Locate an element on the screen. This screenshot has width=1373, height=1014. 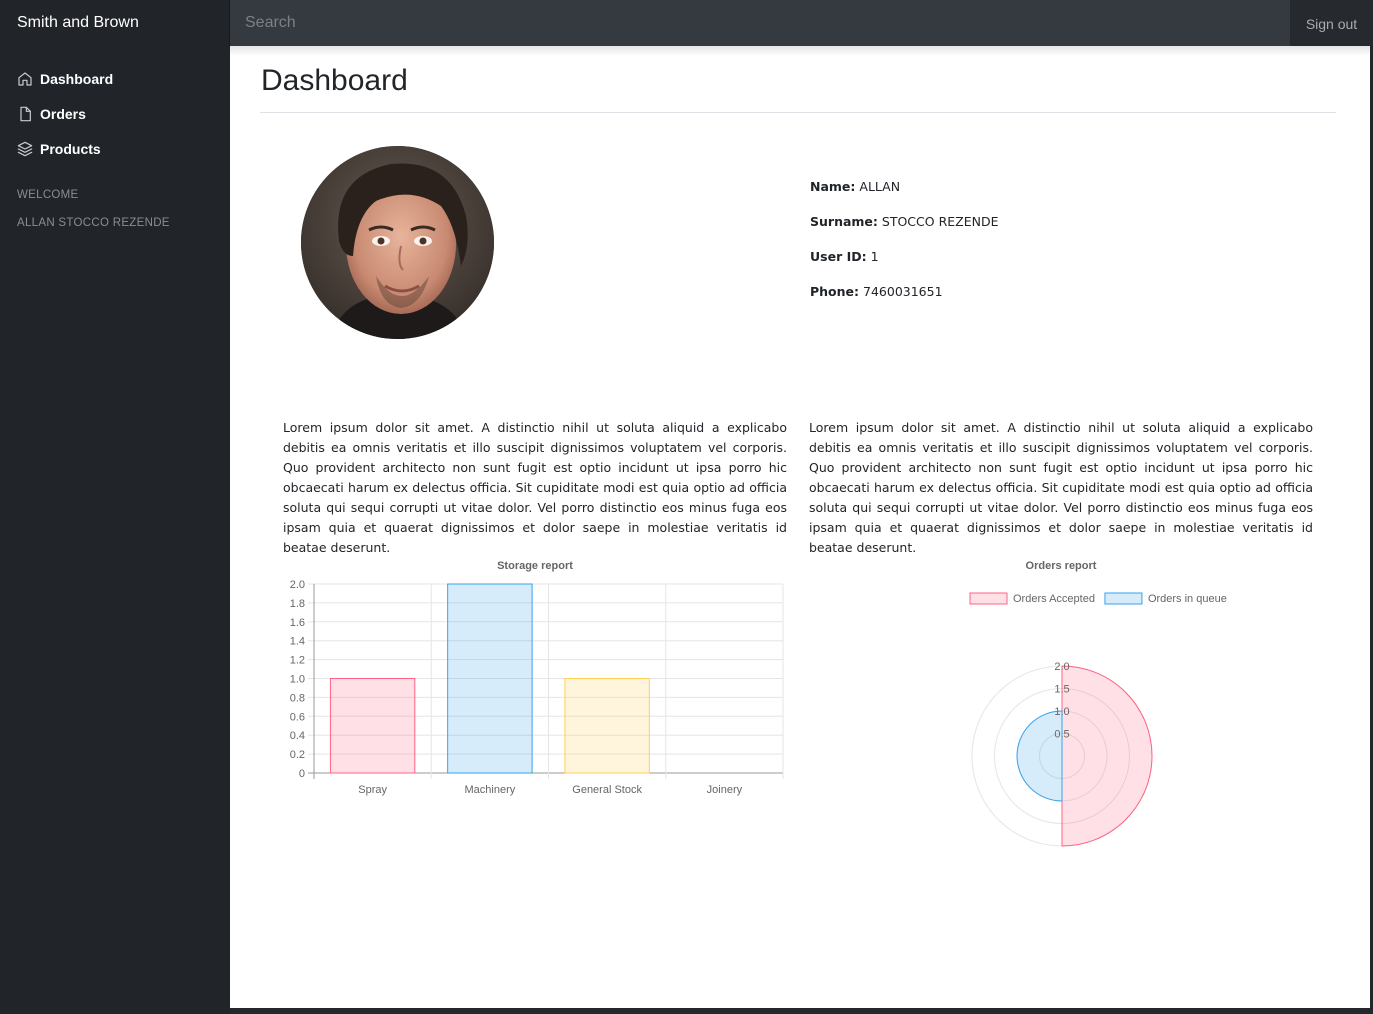
bar-general-stock is located at coordinates (607, 726).